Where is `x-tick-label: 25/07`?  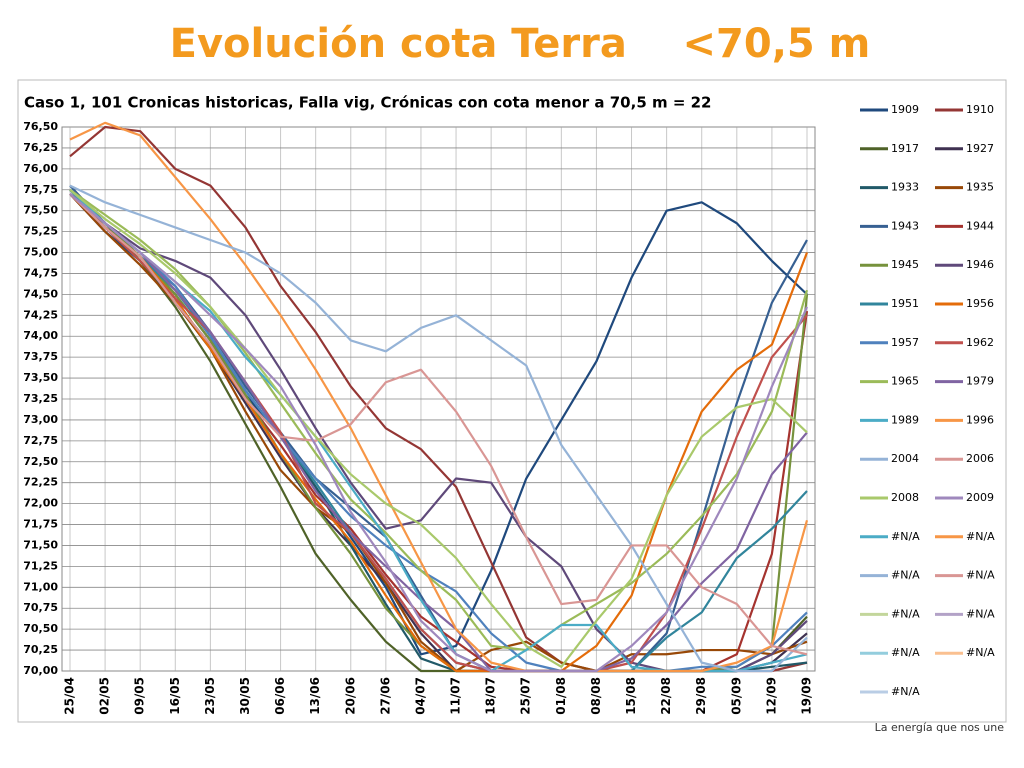 x-tick-label: 25/07 is located at coordinates (526, 696).